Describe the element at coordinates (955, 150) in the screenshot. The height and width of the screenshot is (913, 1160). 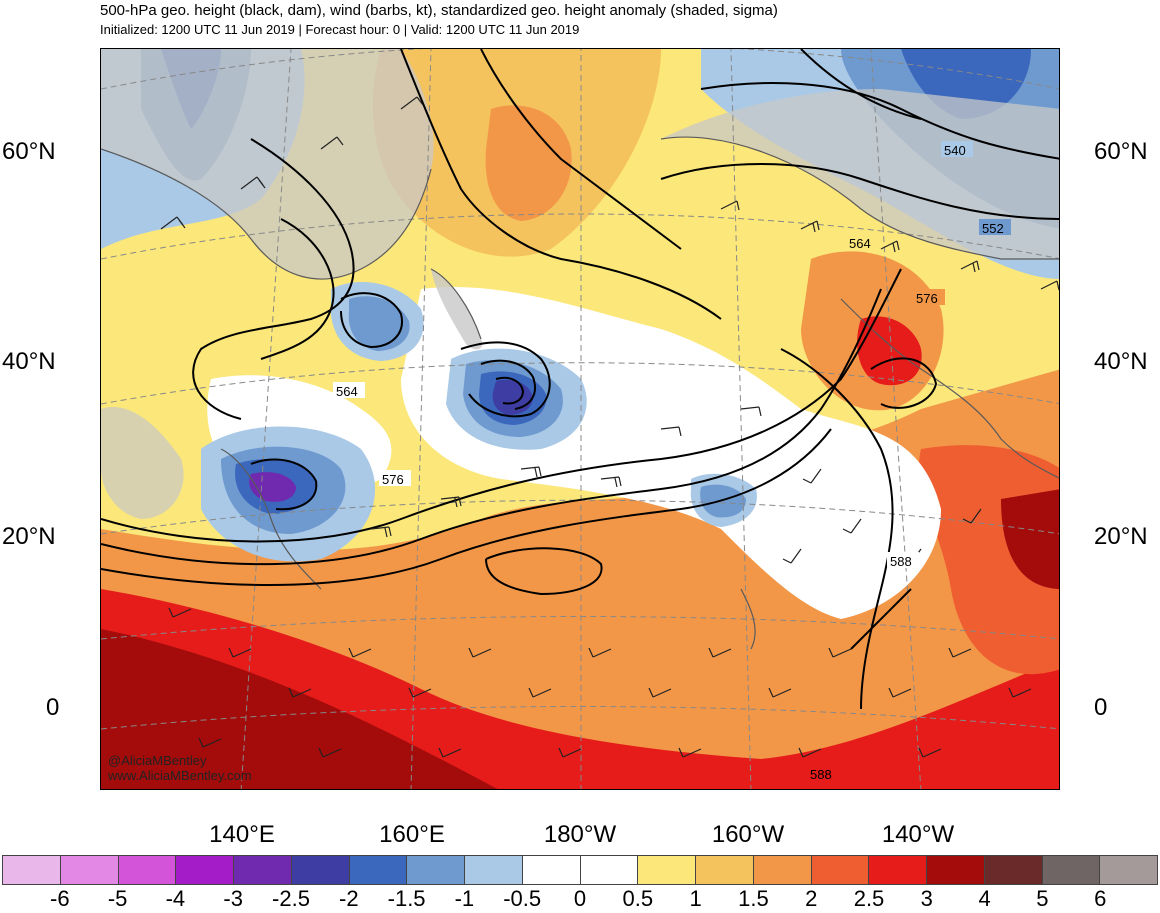
I see `contour-label-540: 540` at that location.